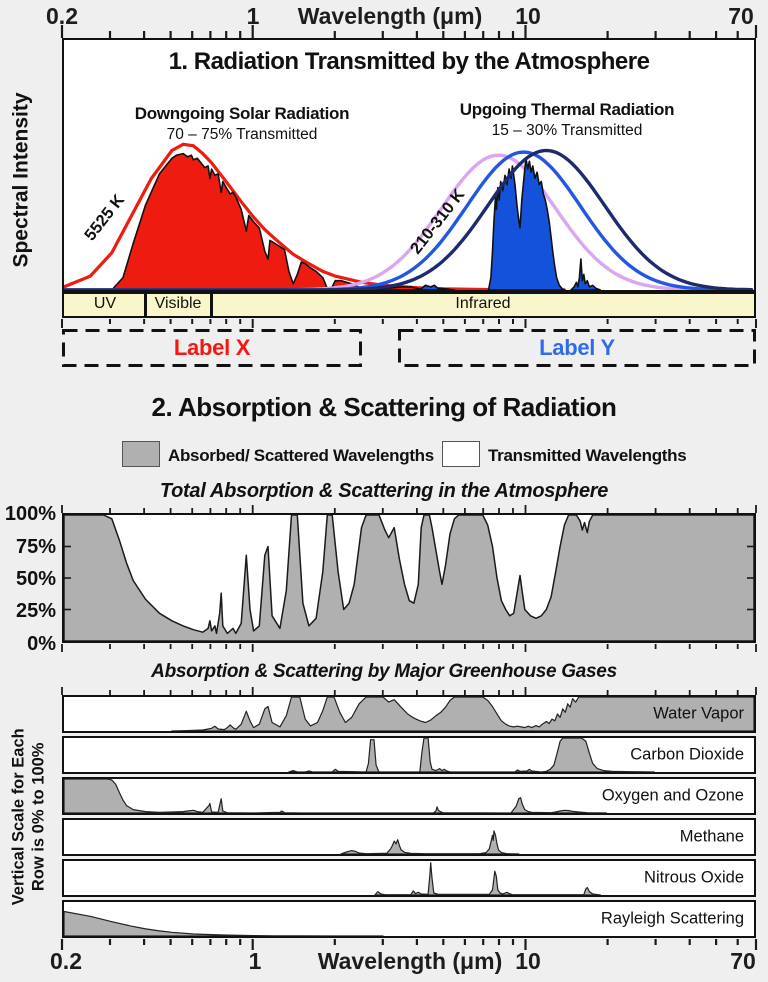 This screenshot has width=768, height=982. What do you see at coordinates (409, 303) in the screenshot?
I see `spectrum-band-bar: UV Visible Infrared` at bounding box center [409, 303].